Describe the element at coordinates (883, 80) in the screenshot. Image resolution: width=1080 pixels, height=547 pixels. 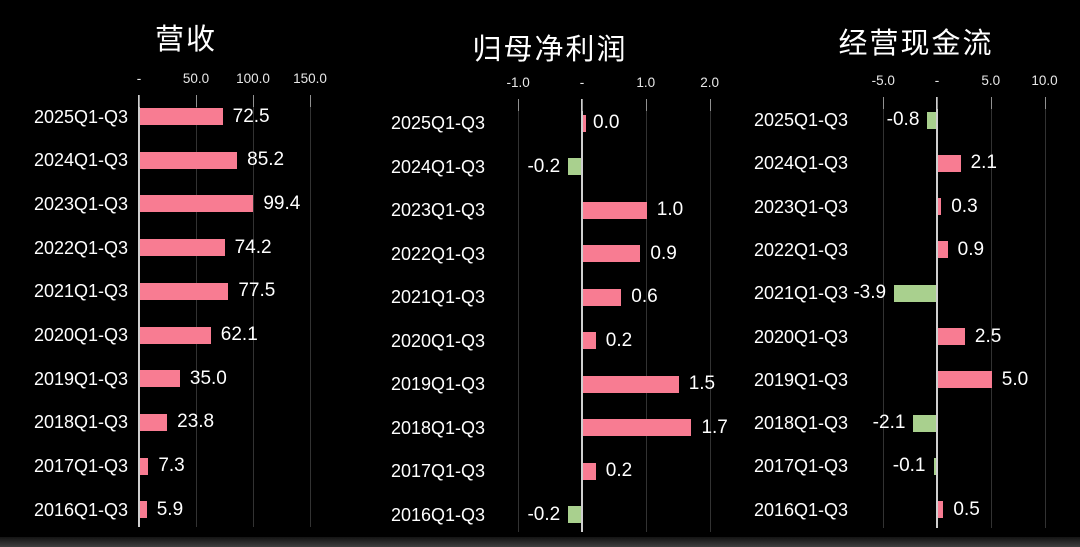
I see `axis-tick-label: -5.0` at that location.